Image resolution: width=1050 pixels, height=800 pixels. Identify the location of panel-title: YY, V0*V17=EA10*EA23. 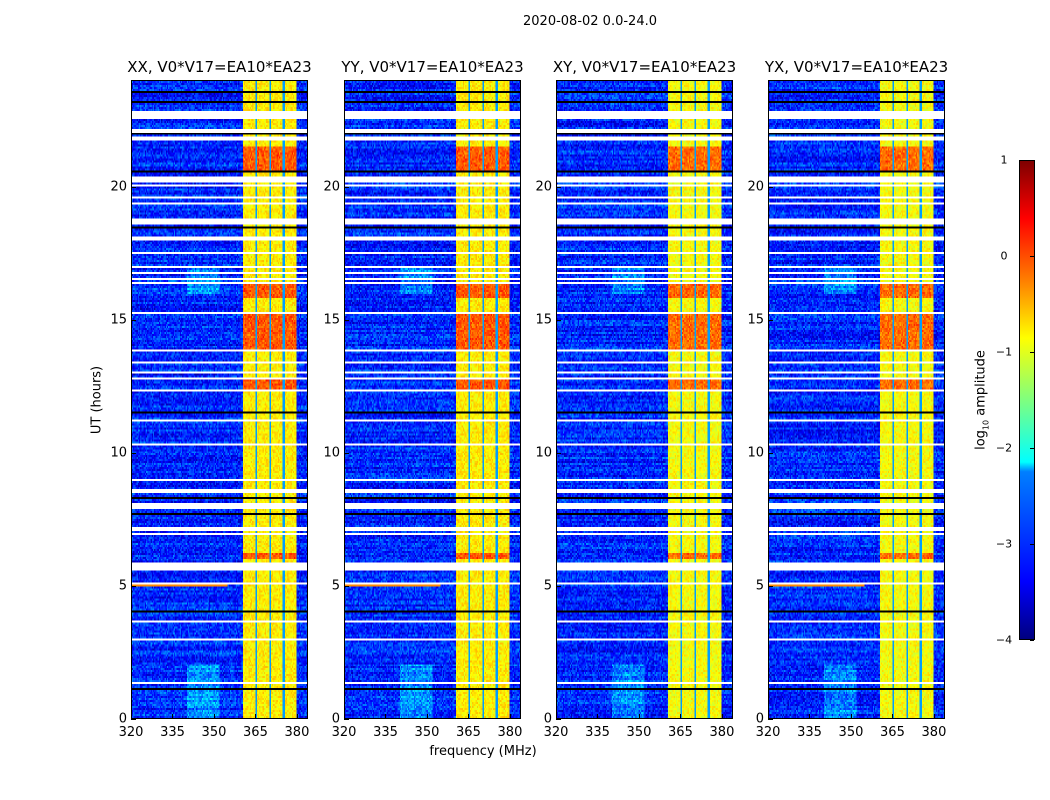
(432, 67).